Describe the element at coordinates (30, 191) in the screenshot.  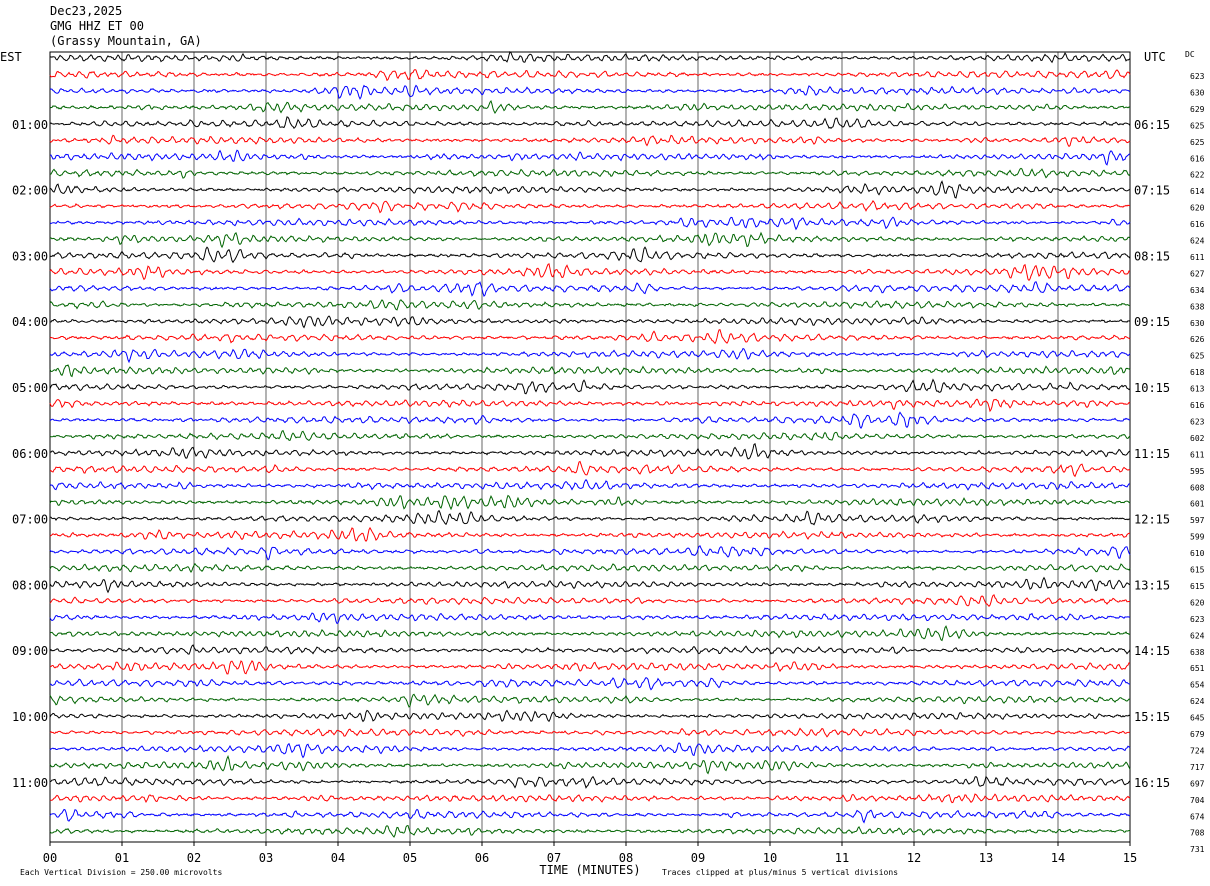
I see `est-hour-label: 02:00` at that location.